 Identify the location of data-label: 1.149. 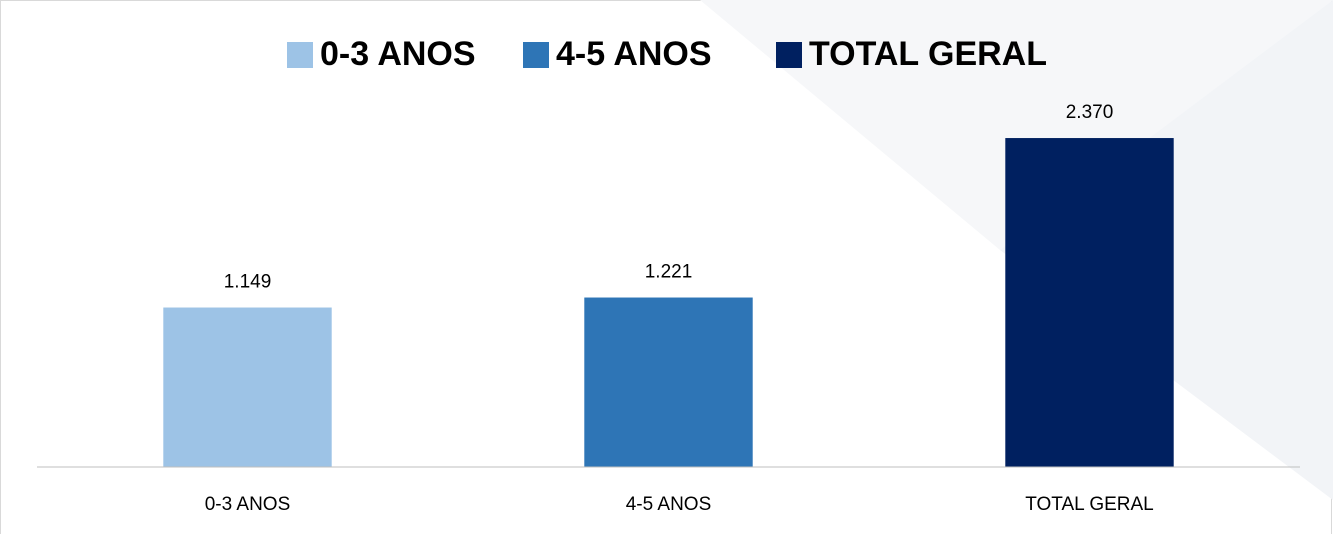
(248, 282).